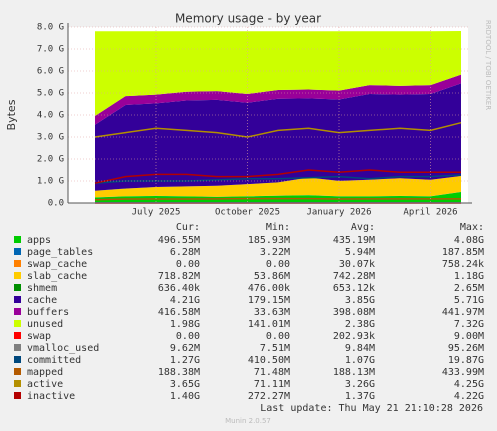 Image resolution: width=497 pixels, height=431 pixels. Describe the element at coordinates (57, 276) in the screenshot. I see `legend-label: slab_cache` at that location.